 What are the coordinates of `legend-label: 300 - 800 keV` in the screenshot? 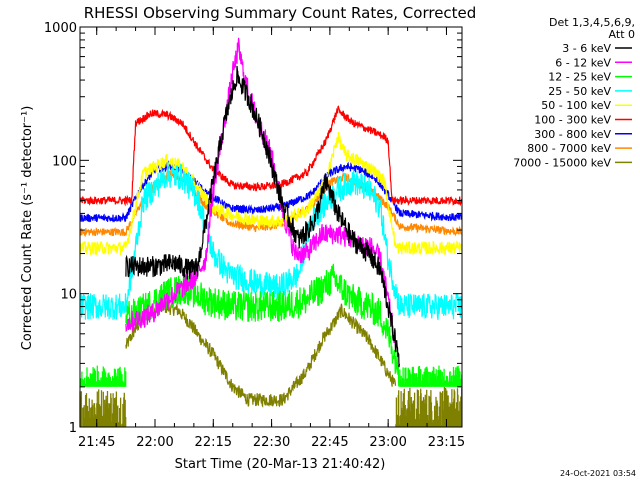 It's located at (572, 134).